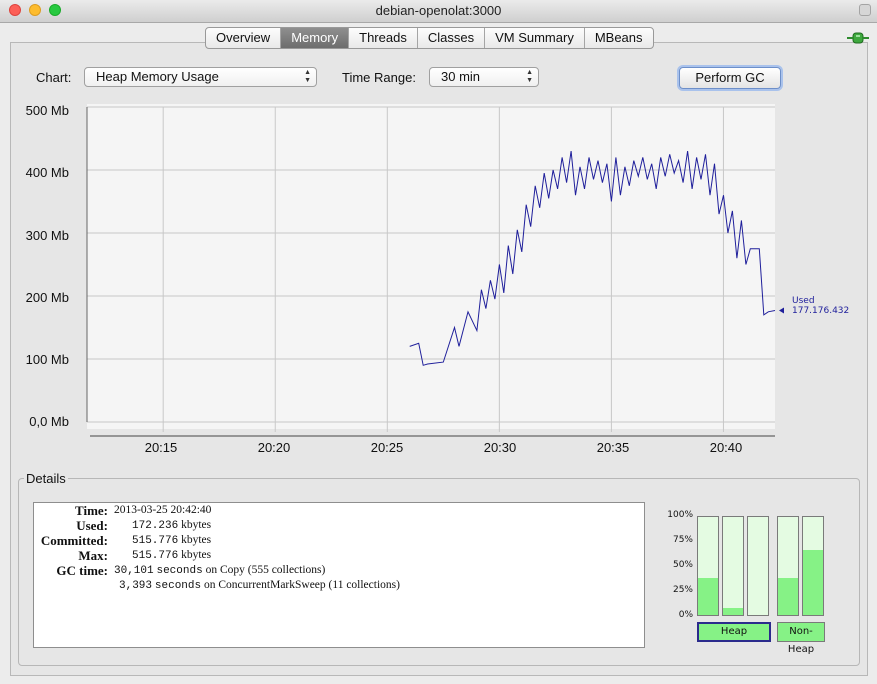 This screenshot has height=684, width=877. What do you see at coordinates (484, 77) in the screenshot?
I see `time-range-select: 30 min ▲ ▼` at bounding box center [484, 77].